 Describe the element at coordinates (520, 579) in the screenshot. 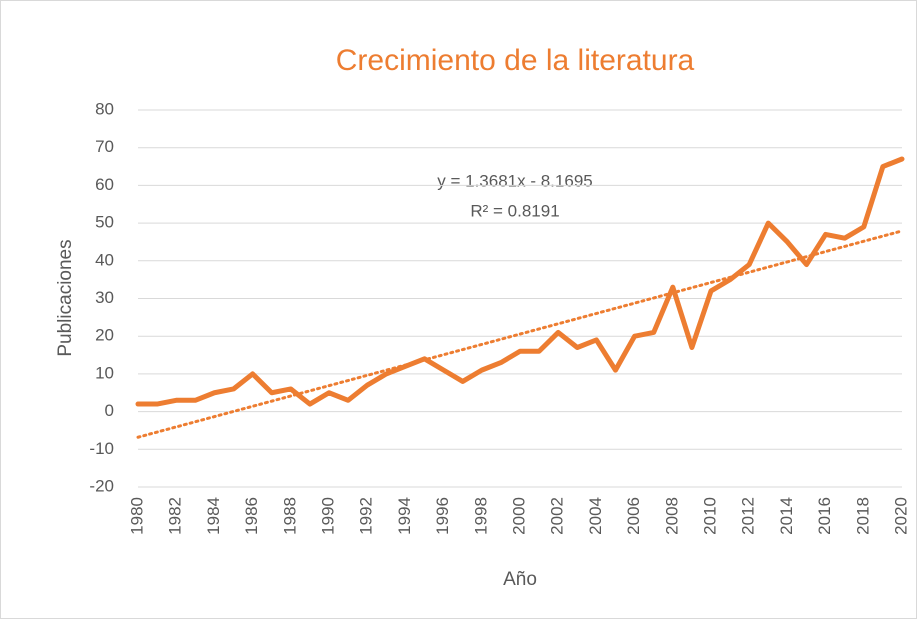

I see `x-axis-title: Año` at that location.